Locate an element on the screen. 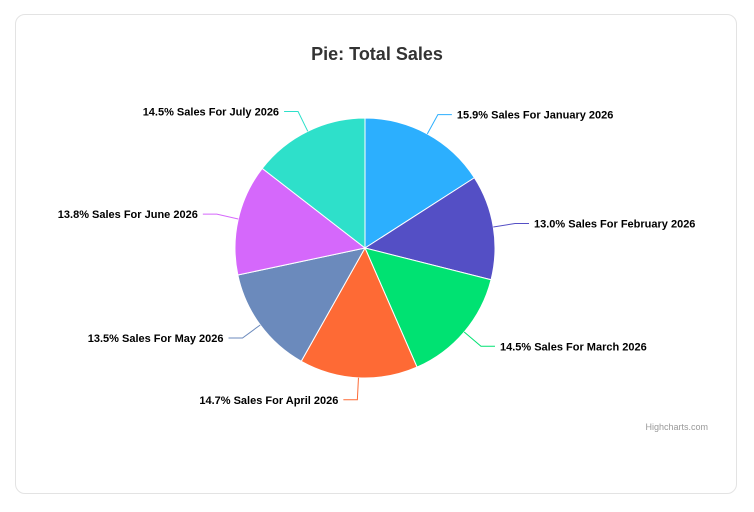 The width and height of the screenshot is (754, 512). data-label-5: 13.8% Sales For June 2026 is located at coordinates (128, 215).